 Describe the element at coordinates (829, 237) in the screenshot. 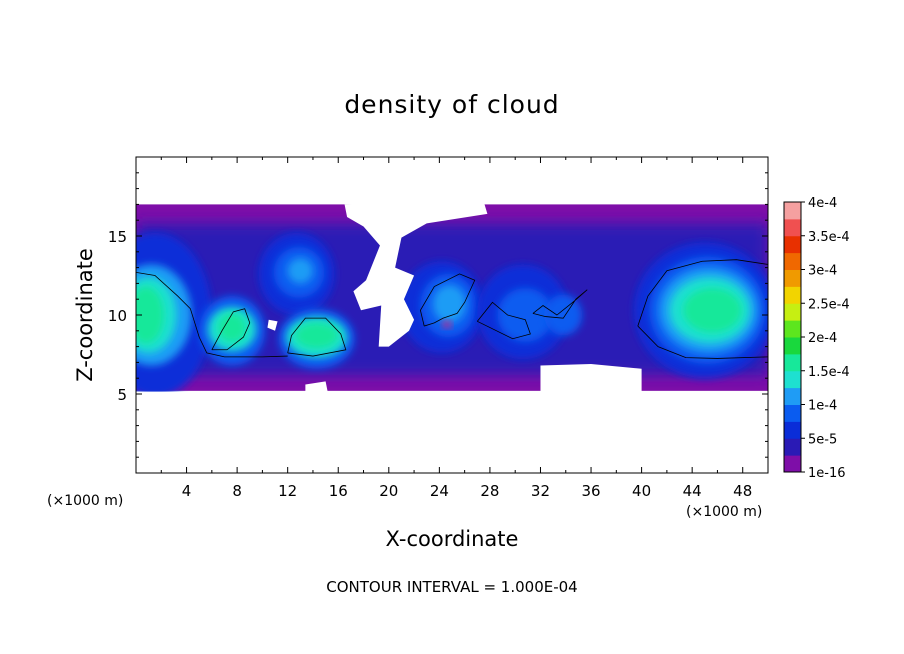

I see `colorbar-label: 3.5e-4` at that location.